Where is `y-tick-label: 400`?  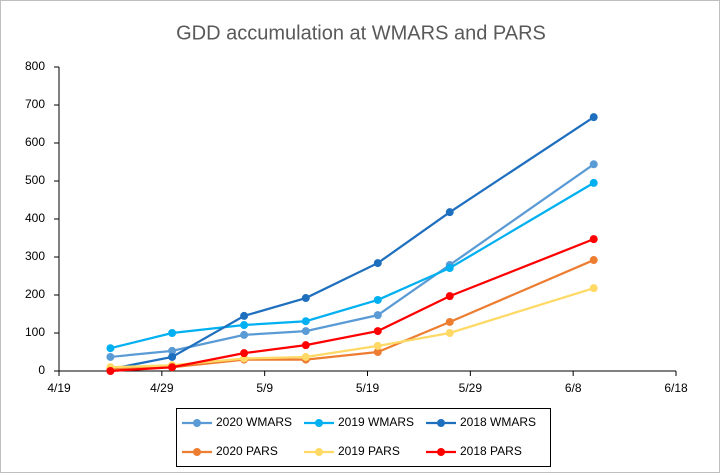
y-tick-label: 400 is located at coordinates (35, 218).